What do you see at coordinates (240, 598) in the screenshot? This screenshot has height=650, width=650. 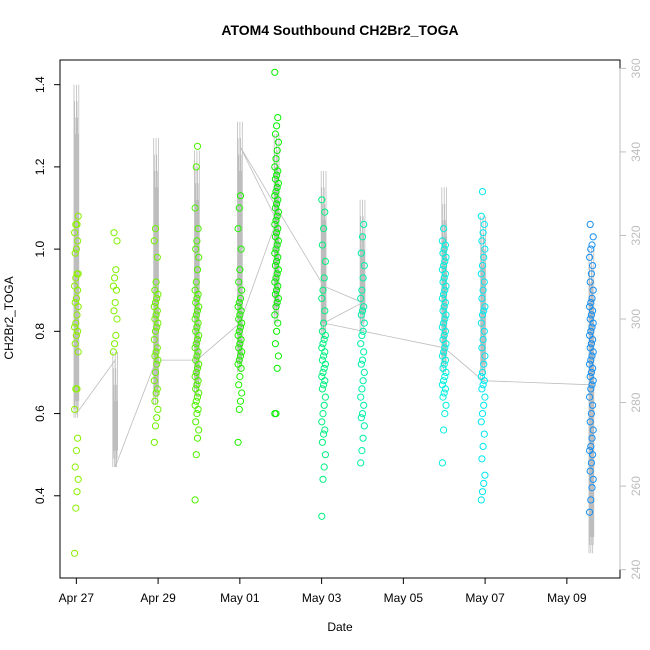 I see `x-tick-label: May 01` at bounding box center [240, 598].